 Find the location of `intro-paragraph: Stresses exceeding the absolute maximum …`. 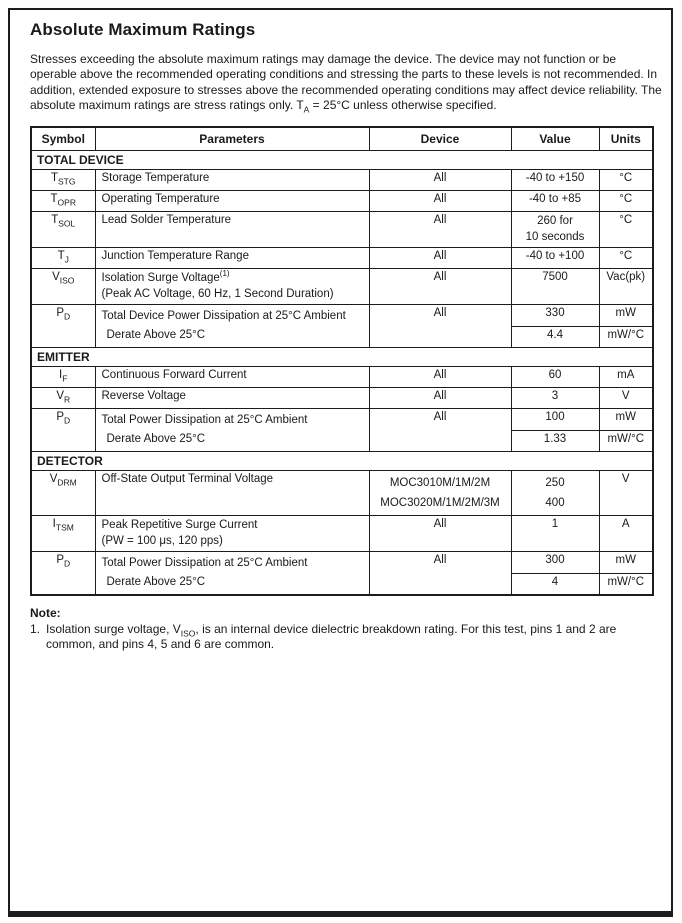

intro-paragraph: Stresses exceeding the absolute maximum … is located at coordinates (346, 83).